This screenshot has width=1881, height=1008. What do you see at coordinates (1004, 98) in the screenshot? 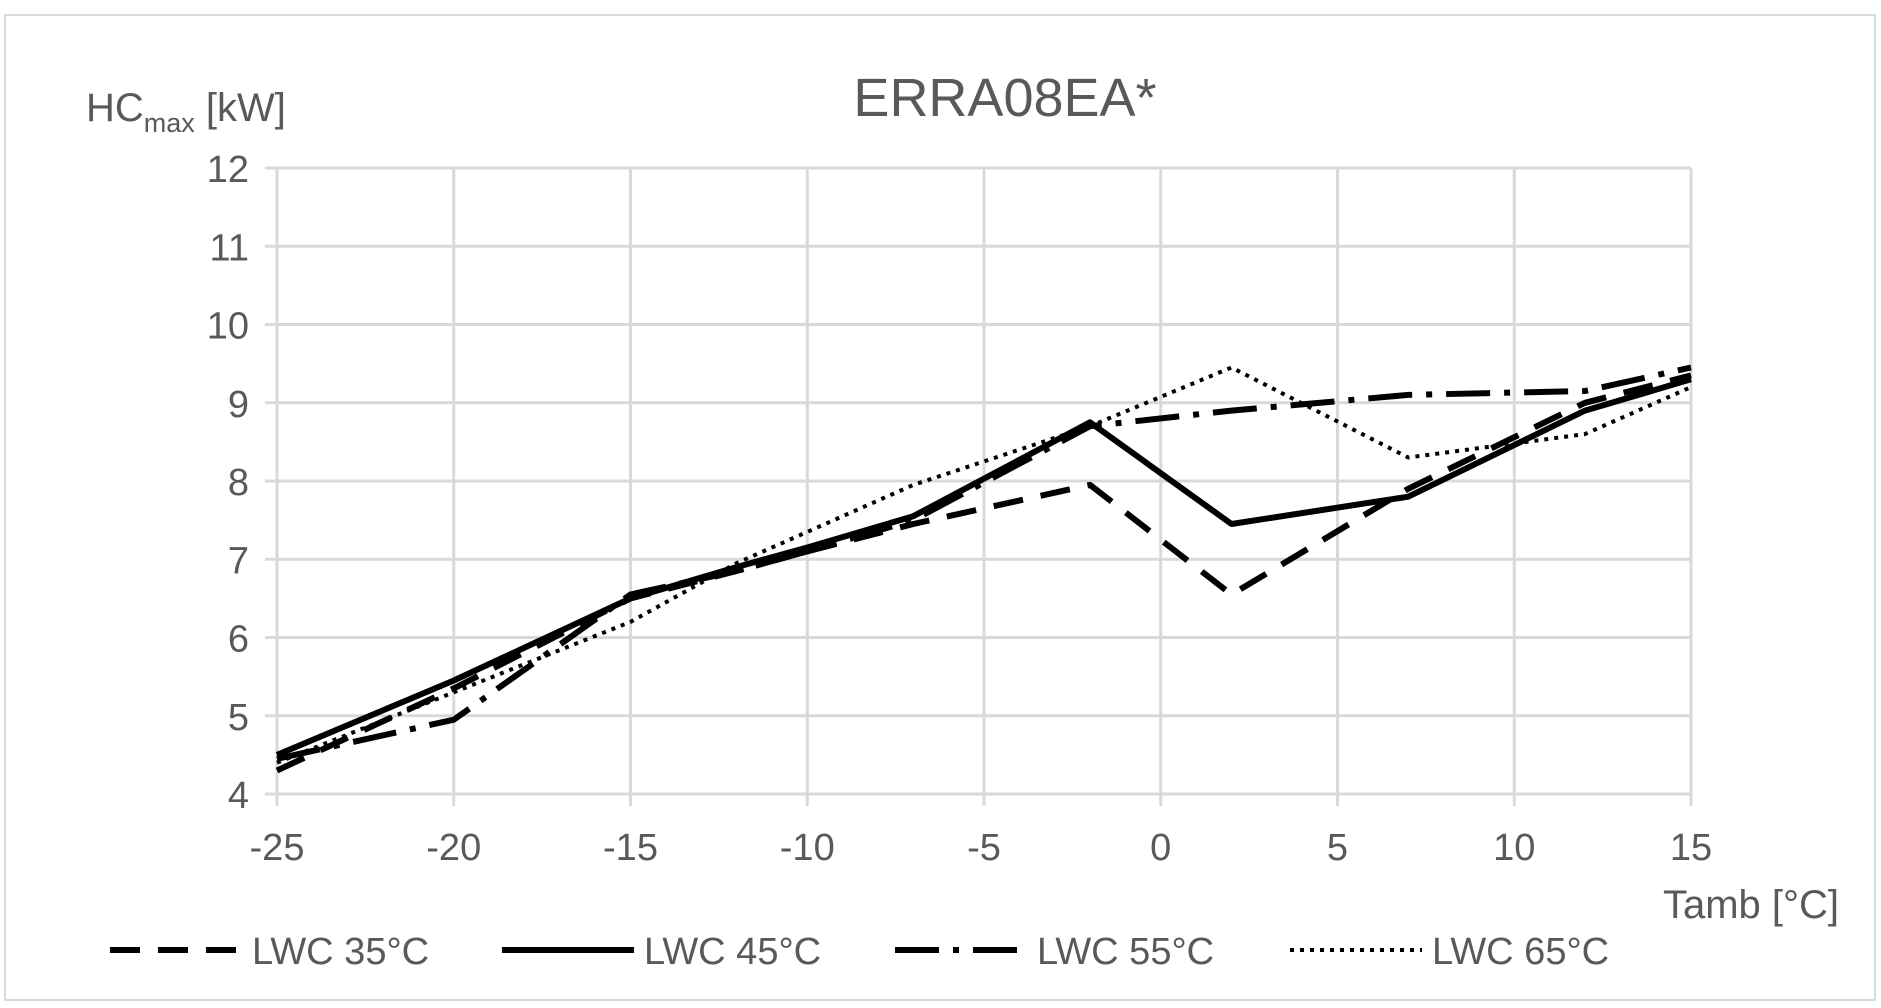
I see `chart-title: ERRA08EA*` at bounding box center [1004, 98].